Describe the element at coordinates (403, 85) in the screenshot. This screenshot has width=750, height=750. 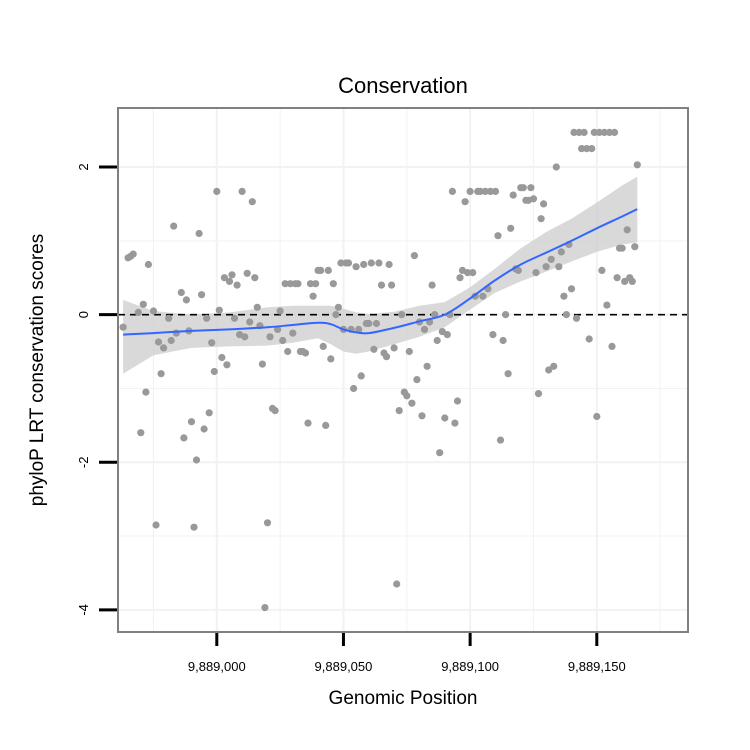
I see `chart-title: Conservation` at that location.